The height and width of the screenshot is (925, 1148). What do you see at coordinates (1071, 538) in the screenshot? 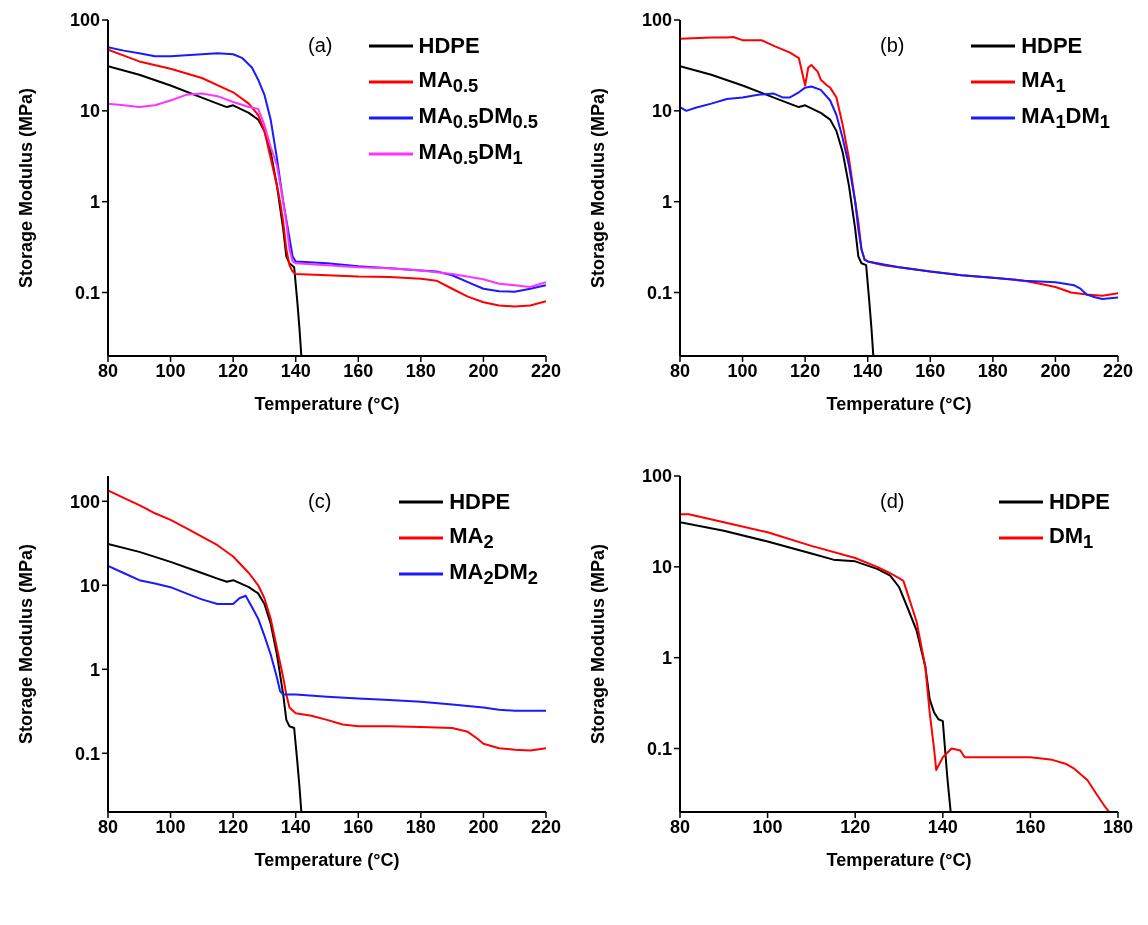
I see `legend-label: DM$_{1}$` at bounding box center [1071, 538].